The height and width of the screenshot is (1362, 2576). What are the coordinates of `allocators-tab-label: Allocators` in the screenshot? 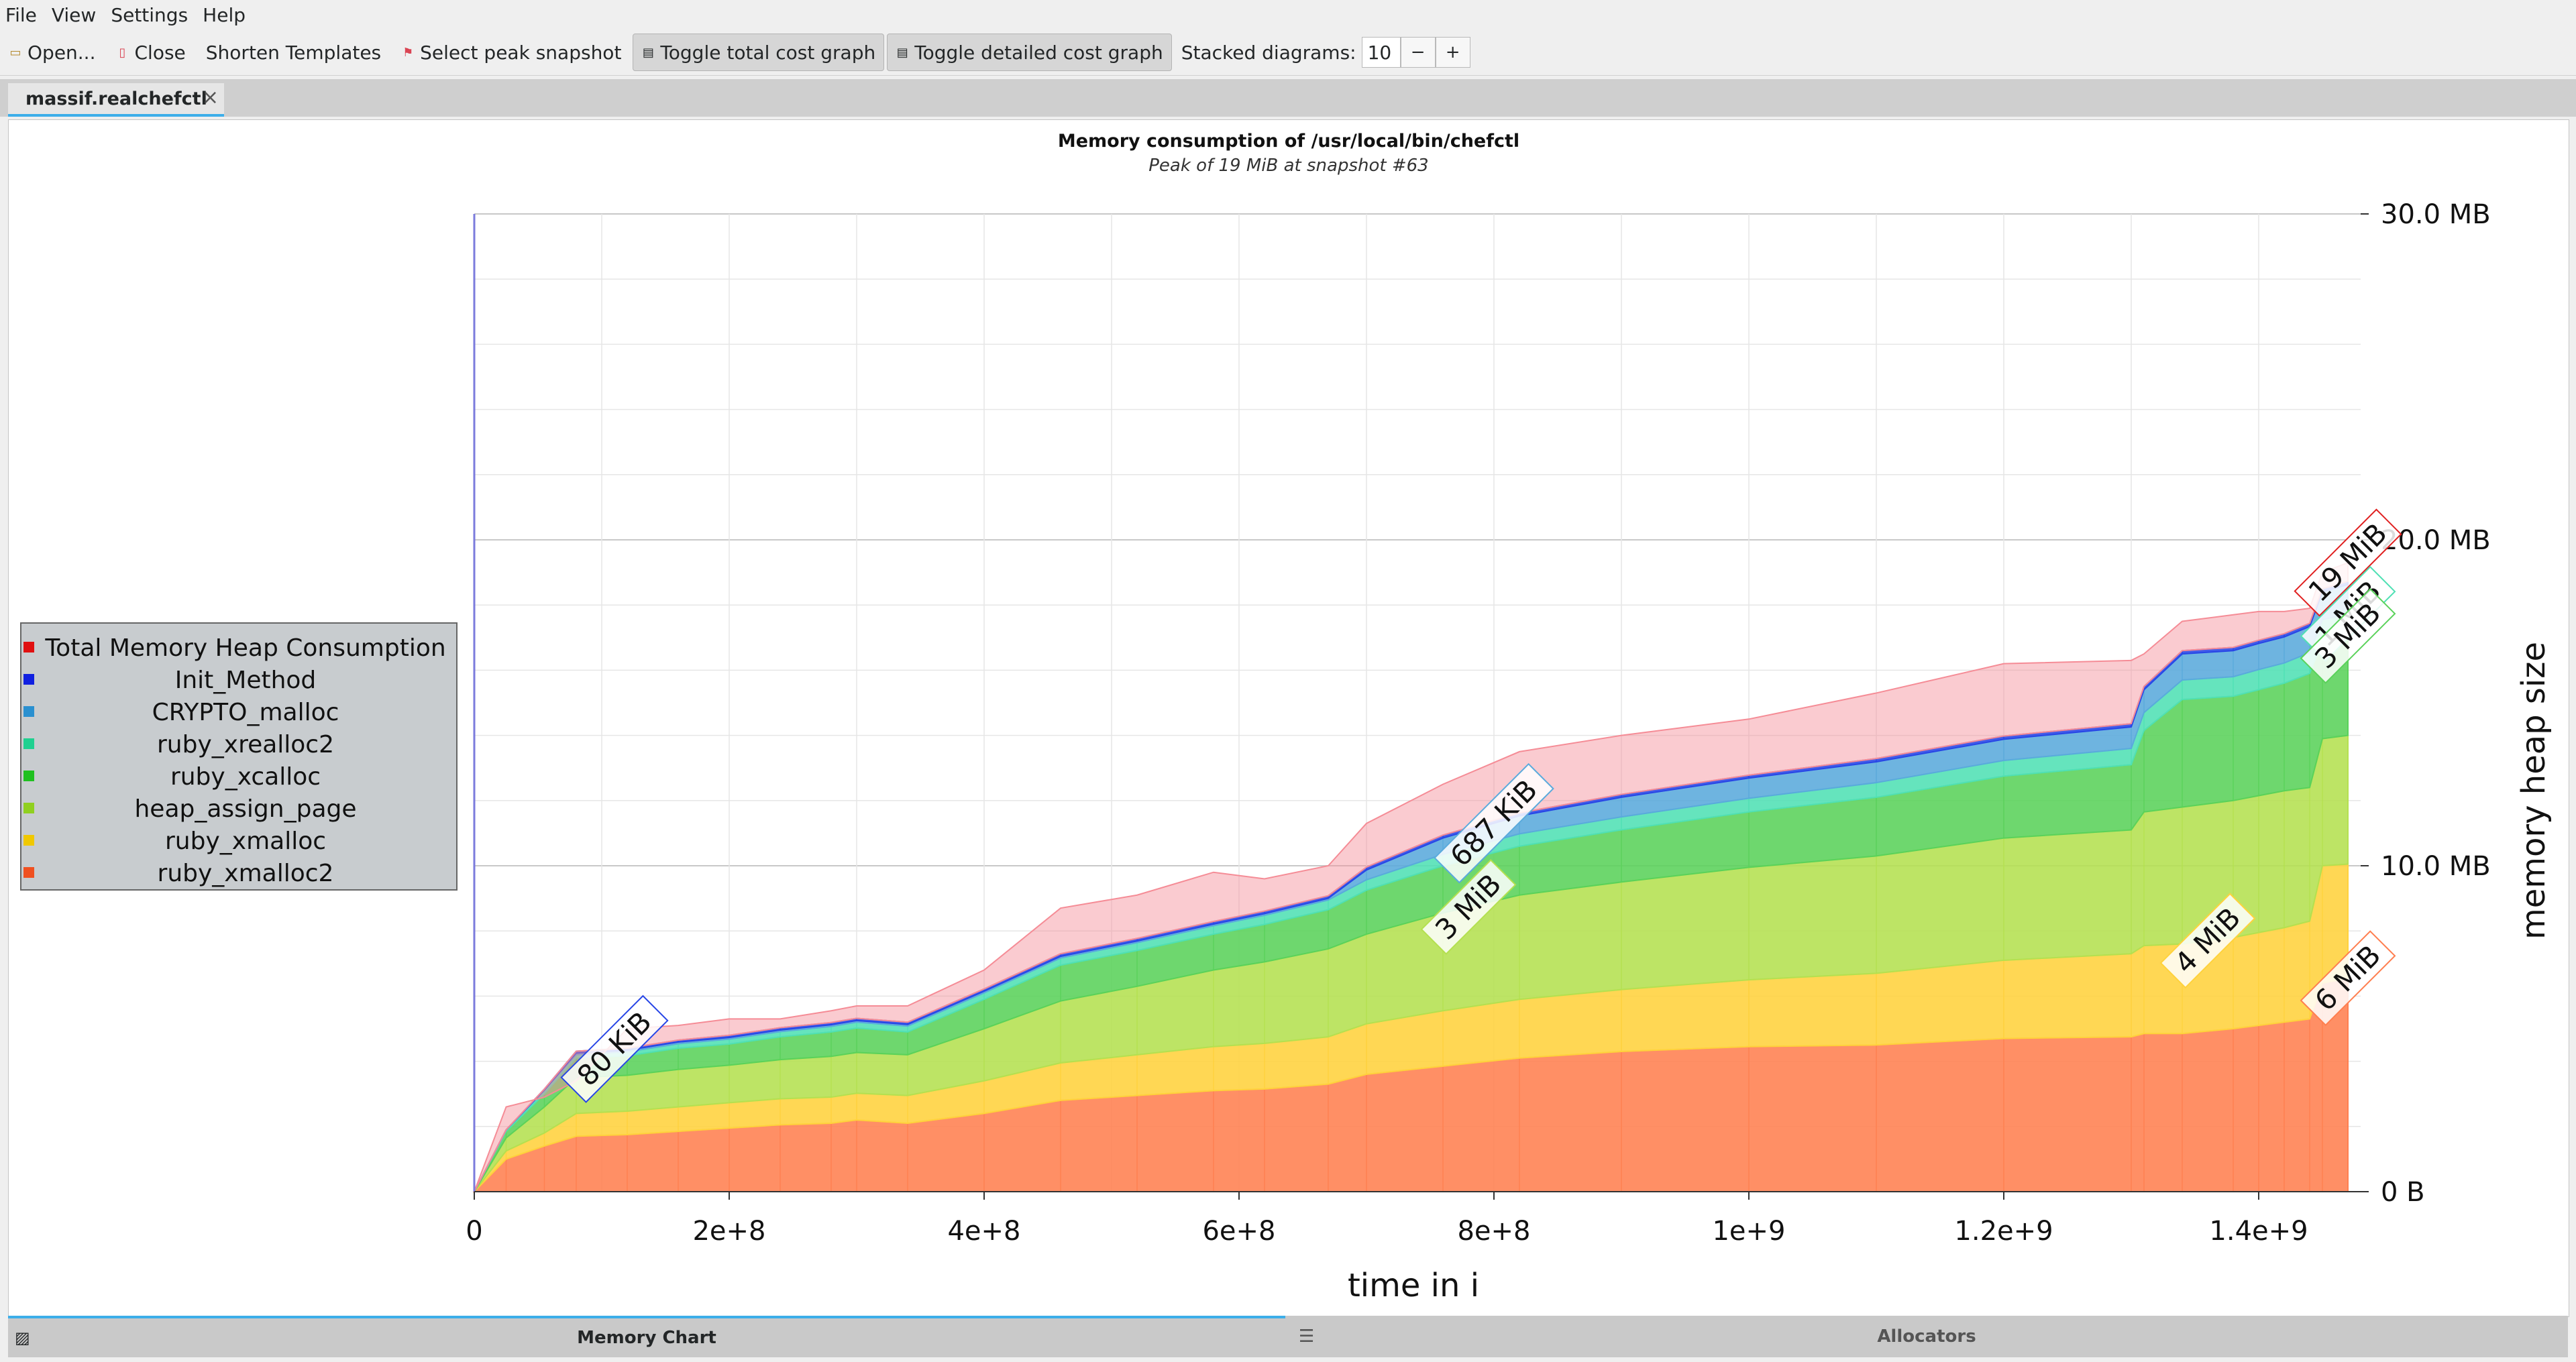 It's located at (1926, 1336).